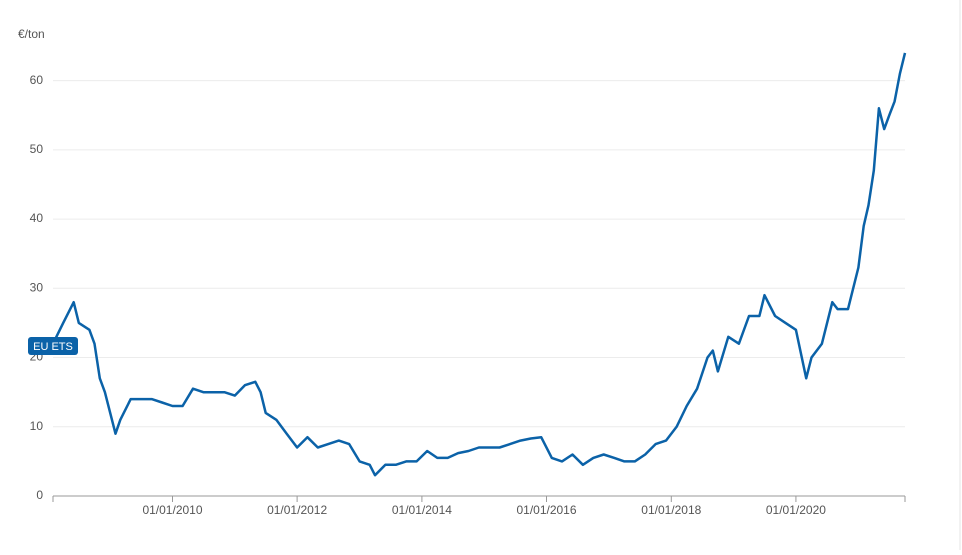 Image resolution: width=962 pixels, height=555 pixels. I want to click on legend-label: EU ETS, so click(53, 347).